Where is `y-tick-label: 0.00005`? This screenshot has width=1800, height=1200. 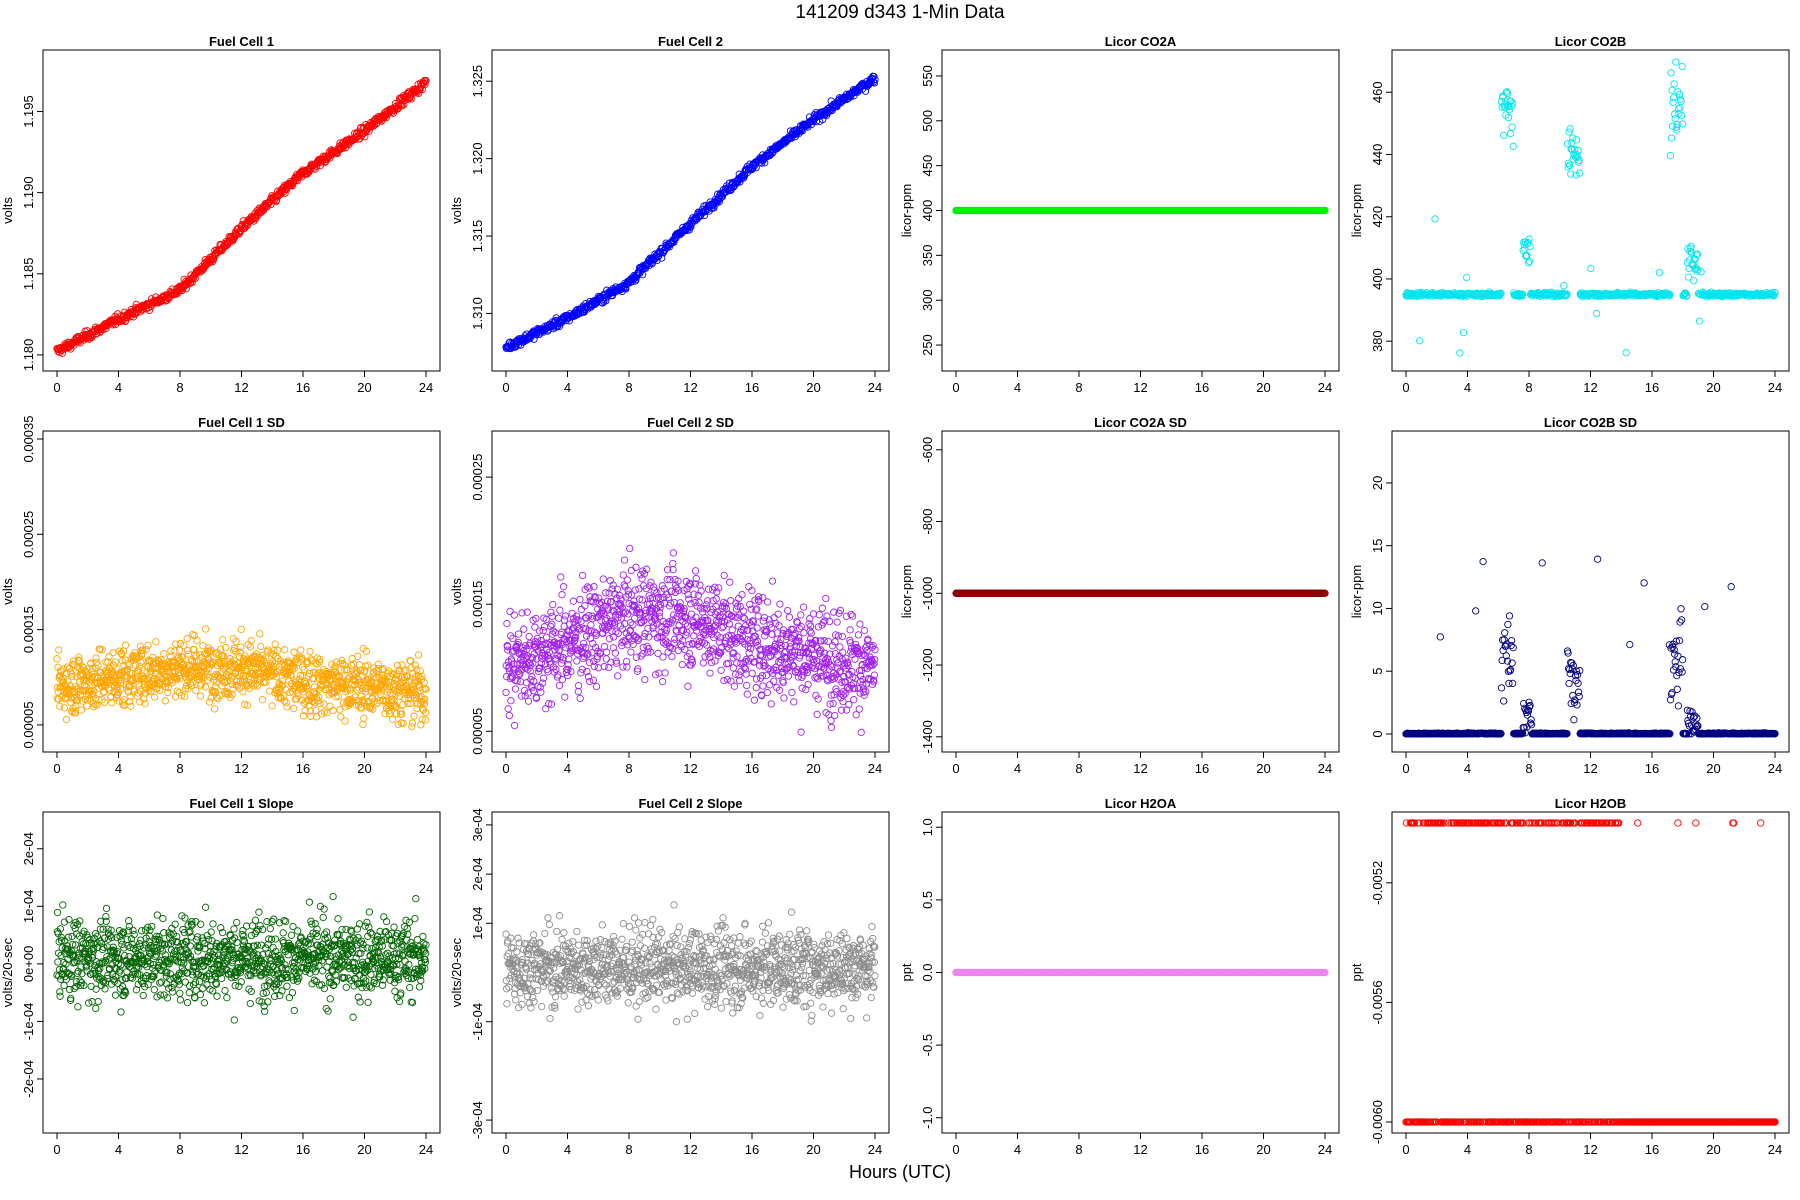 y-tick-label: 0.00005 is located at coordinates (477, 731).